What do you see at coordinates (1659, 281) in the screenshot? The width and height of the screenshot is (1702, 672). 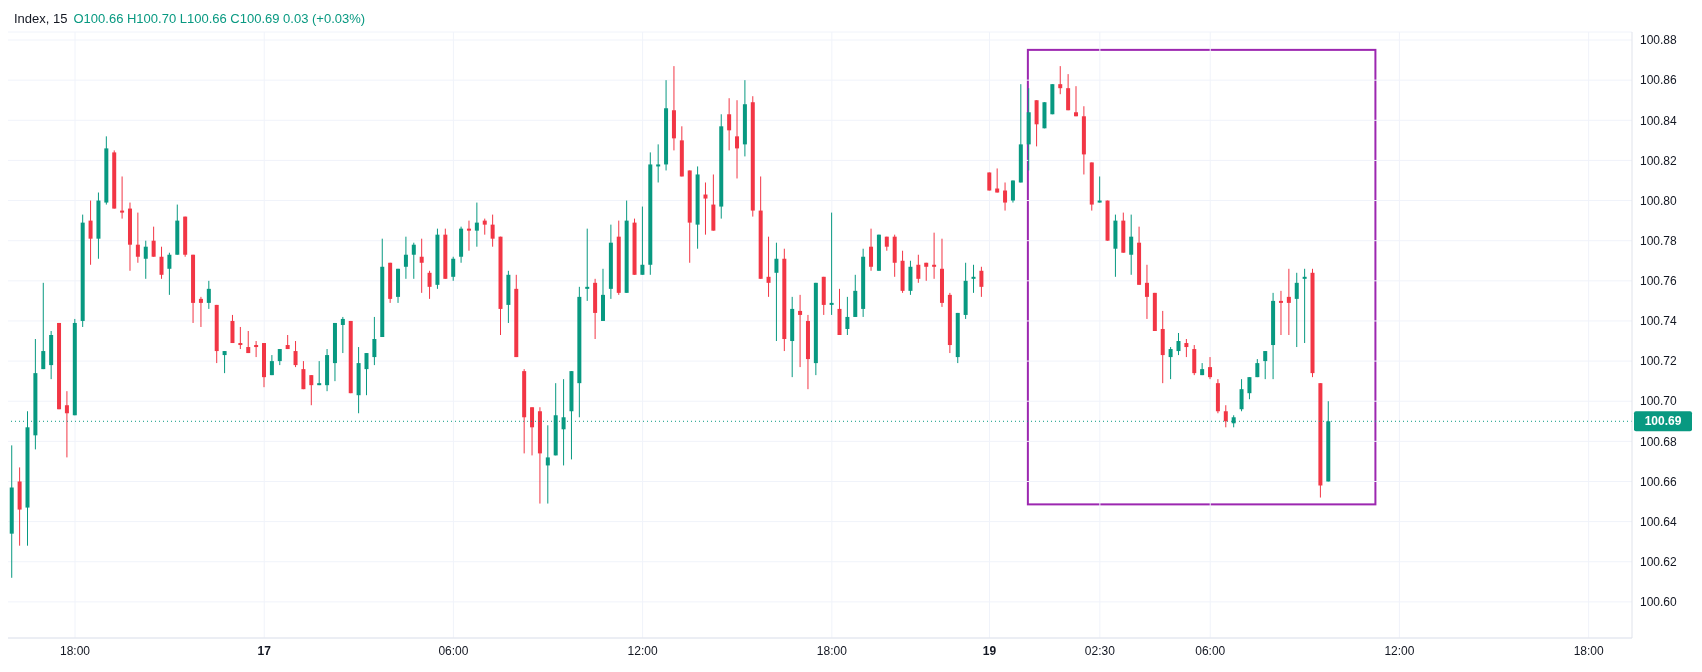 I see `y-tick-label: 100.76` at bounding box center [1659, 281].